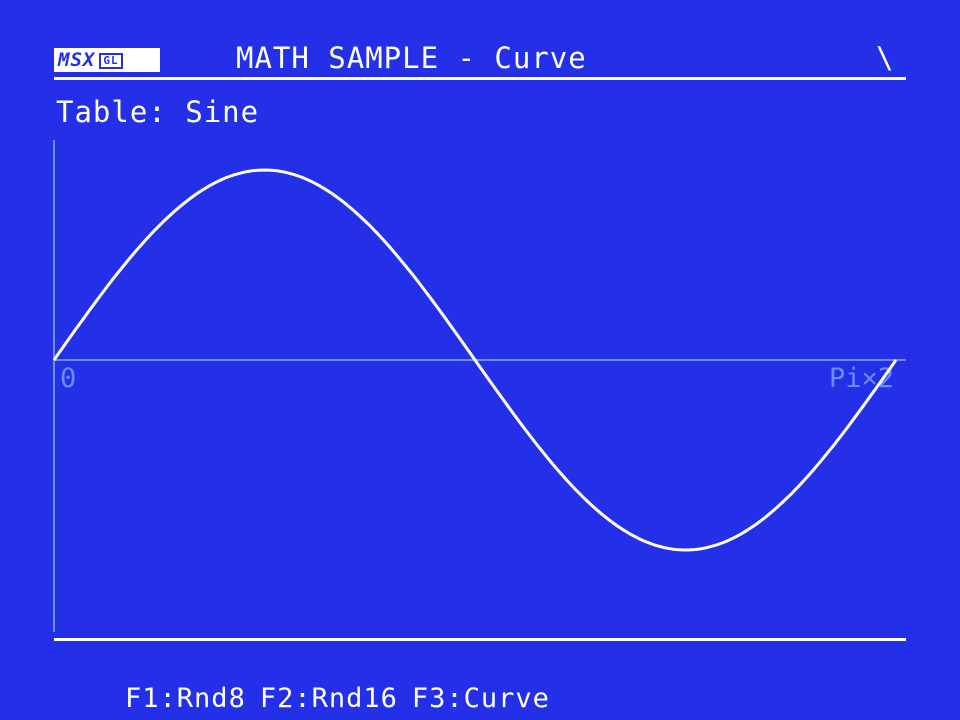  What do you see at coordinates (111, 61) in the screenshot?
I see `logo-badge: GL` at bounding box center [111, 61].